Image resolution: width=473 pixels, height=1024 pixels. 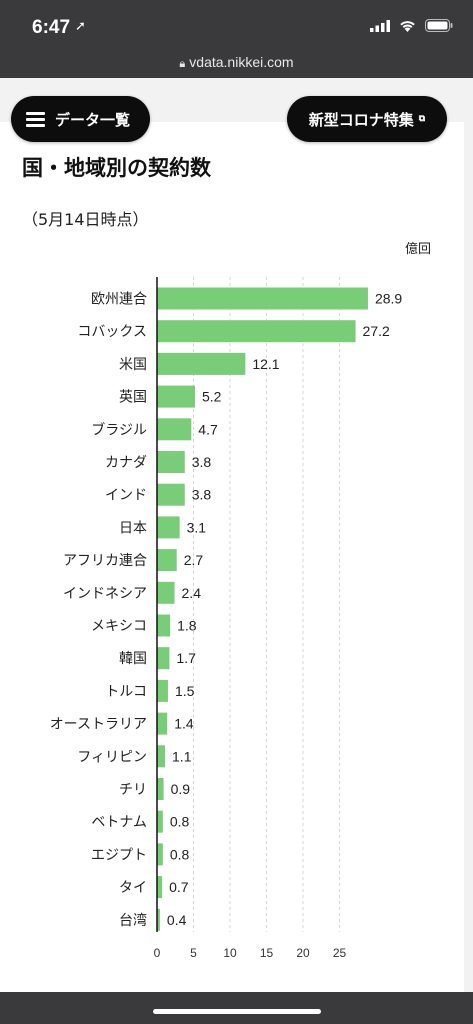 I want to click on browser-url-bar: 🔒︎ vdata.nikkei.com, so click(x=236, y=64).